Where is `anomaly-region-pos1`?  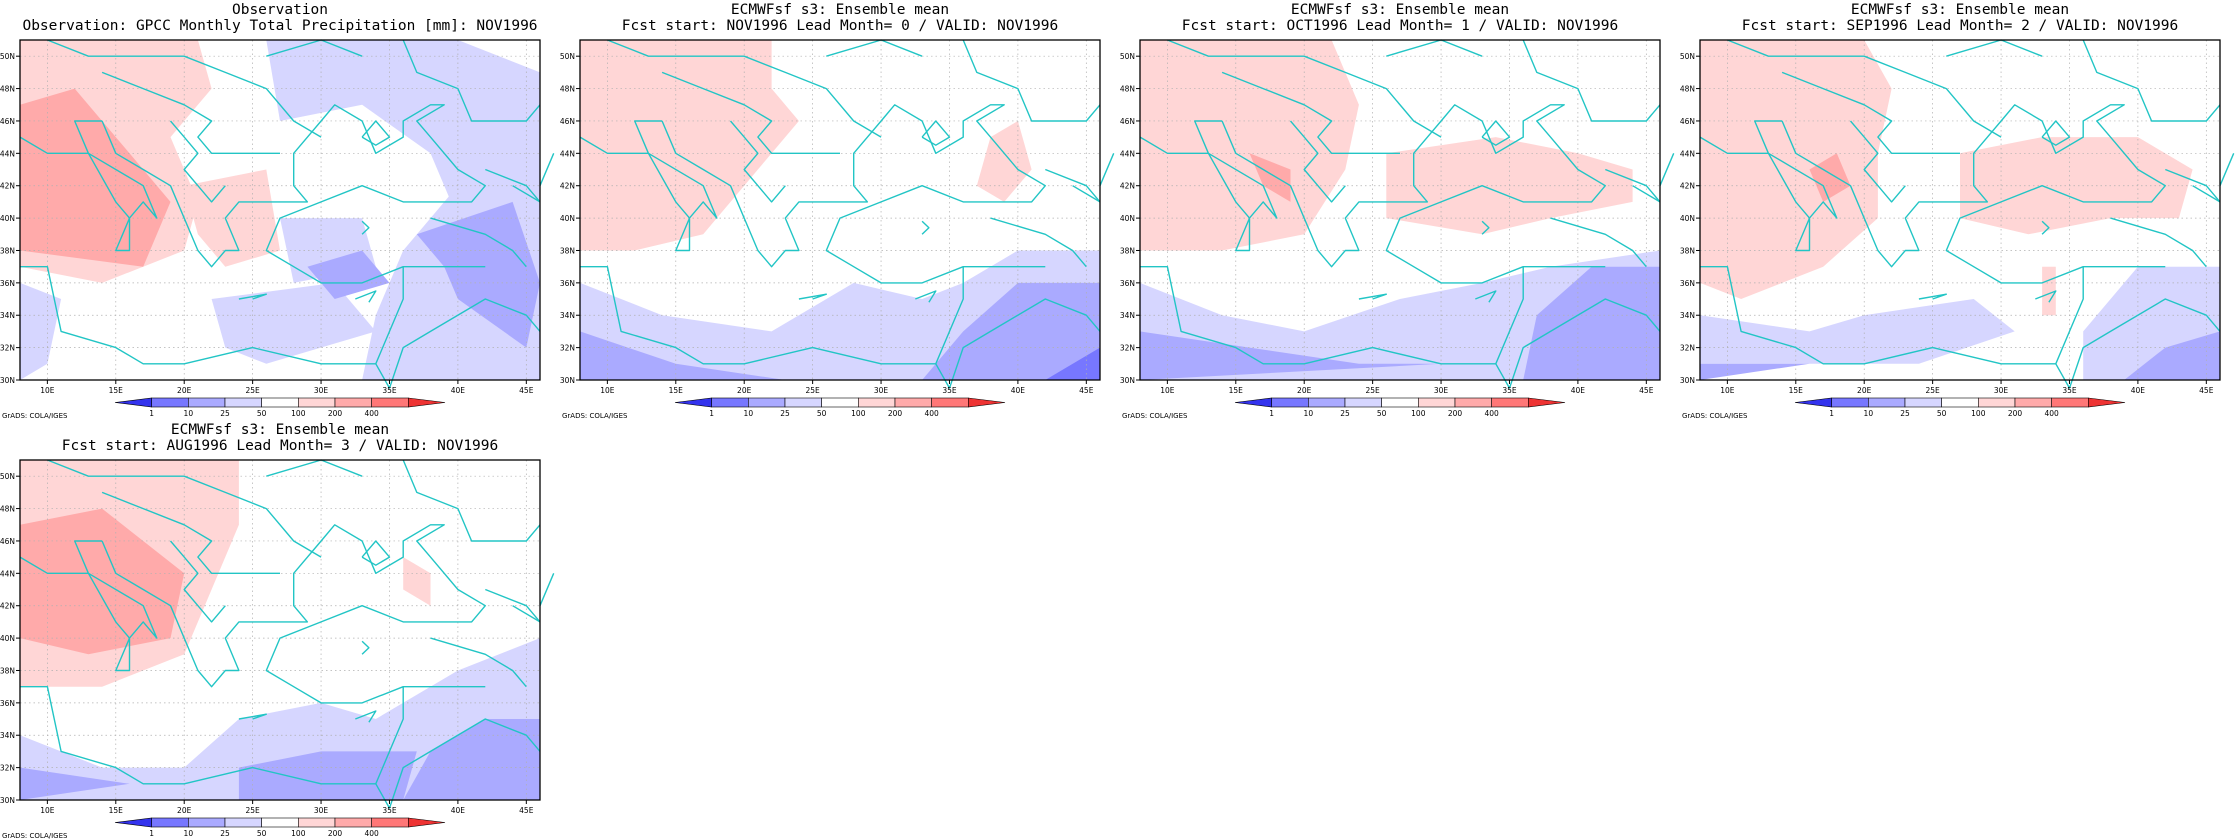
anomaly-region-pos1 is located at coordinates (1004, 161).